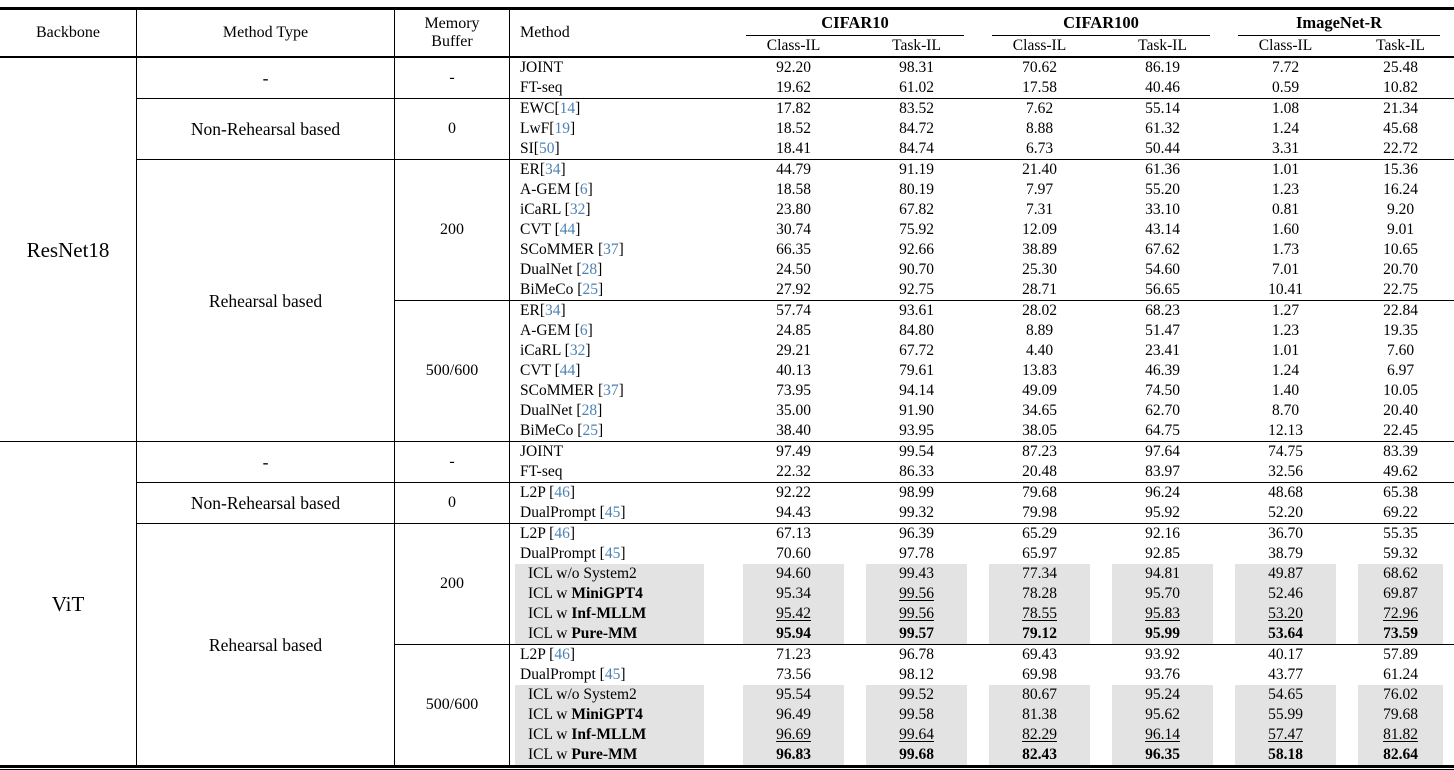  Describe the element at coordinates (542, 451) in the screenshot. I see `method-label: JOINT` at that location.